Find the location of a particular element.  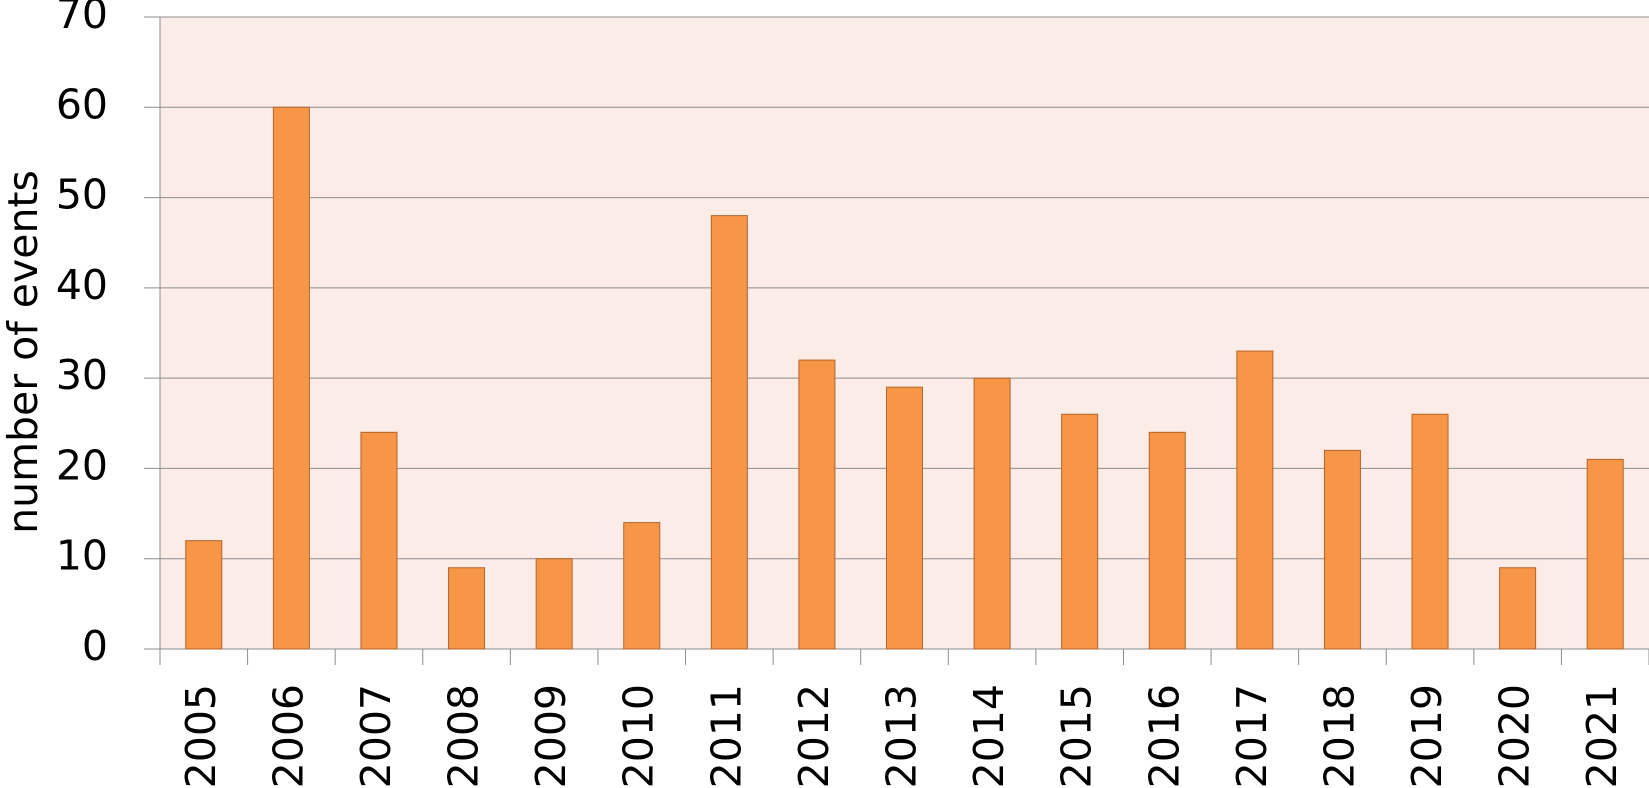

x-tick-label: 2011 is located at coordinates (726, 736).